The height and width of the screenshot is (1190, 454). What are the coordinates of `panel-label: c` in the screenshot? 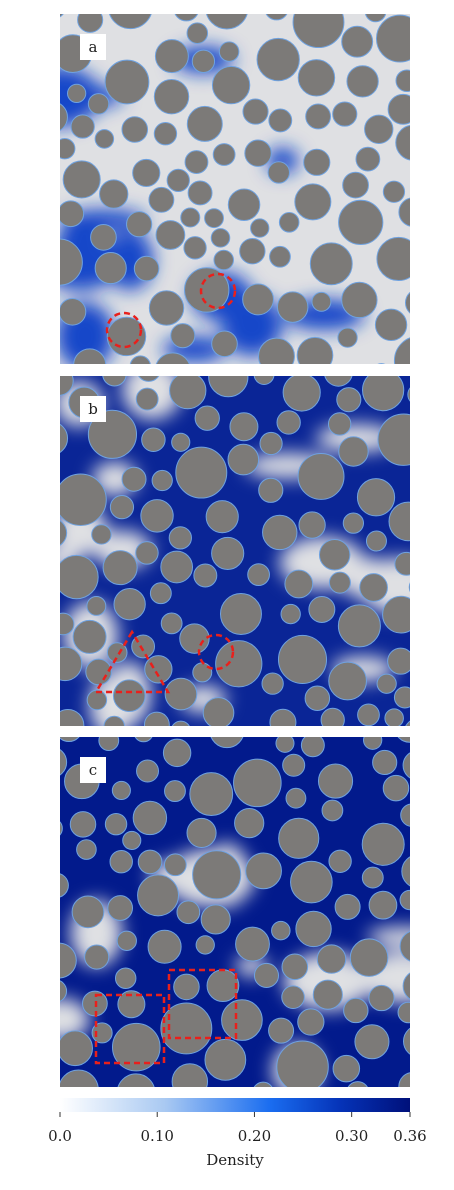 It's located at (93, 770).